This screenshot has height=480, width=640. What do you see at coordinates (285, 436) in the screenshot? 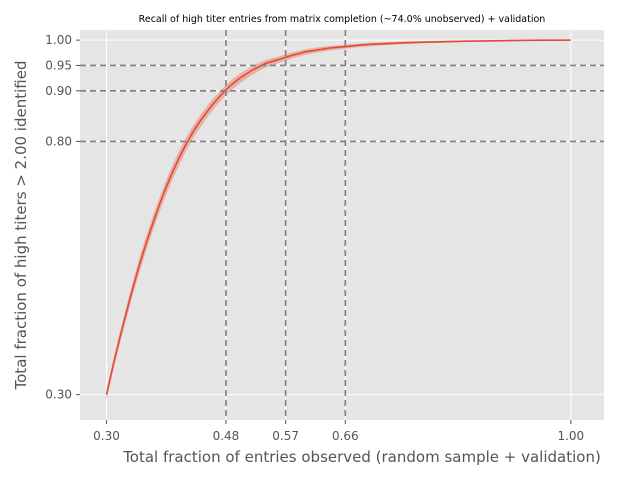
I see `x-tick-label: 0.57` at bounding box center [285, 436].